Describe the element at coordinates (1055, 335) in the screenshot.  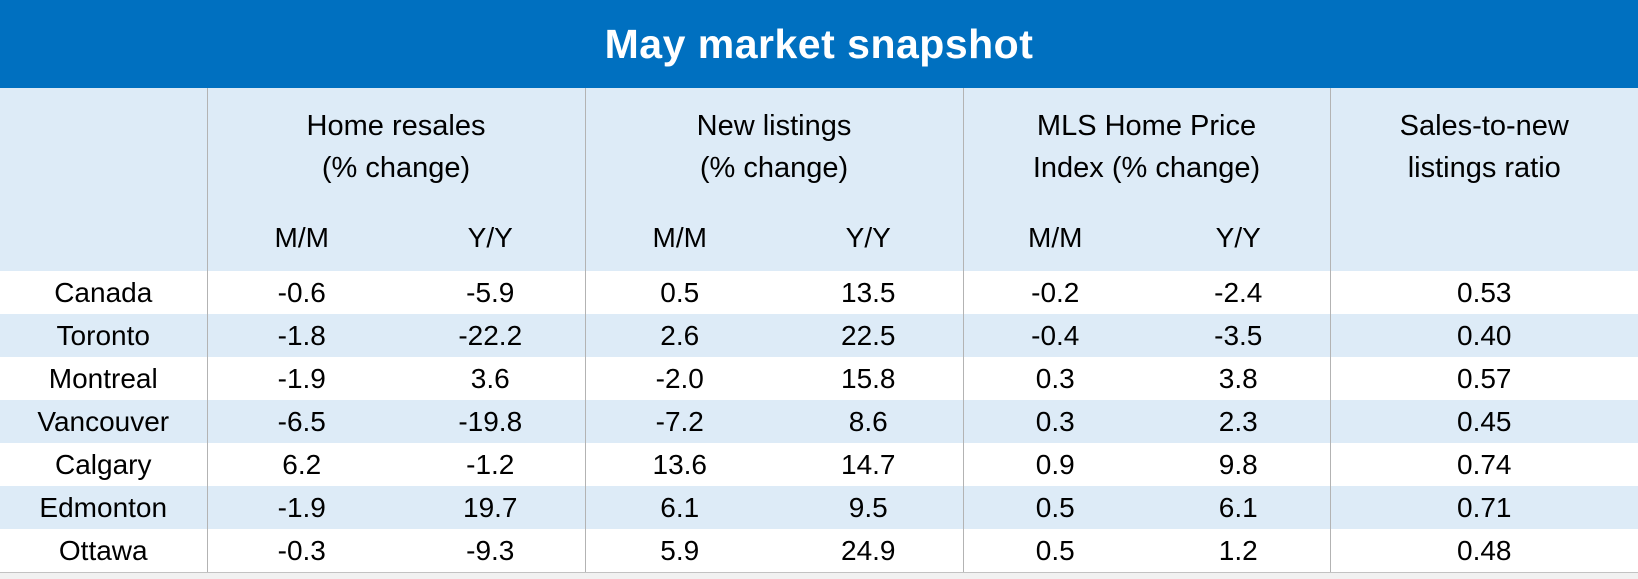
I see `table-cell: -0.4` at that location.